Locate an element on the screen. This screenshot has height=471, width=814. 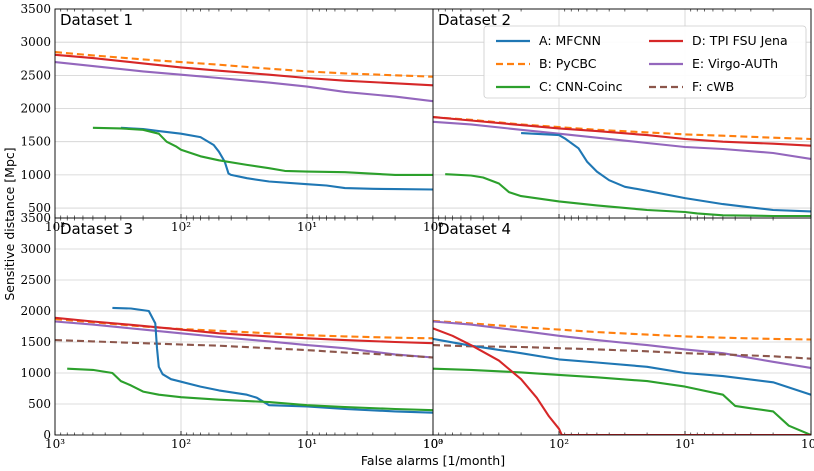
legend-box is located at coordinates (645, 62).